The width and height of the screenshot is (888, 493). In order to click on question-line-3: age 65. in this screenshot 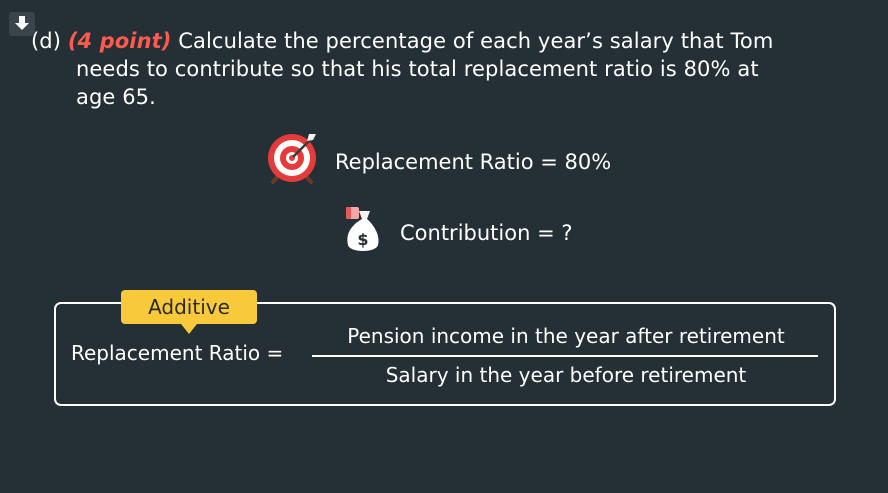, I will do `click(116, 97)`.